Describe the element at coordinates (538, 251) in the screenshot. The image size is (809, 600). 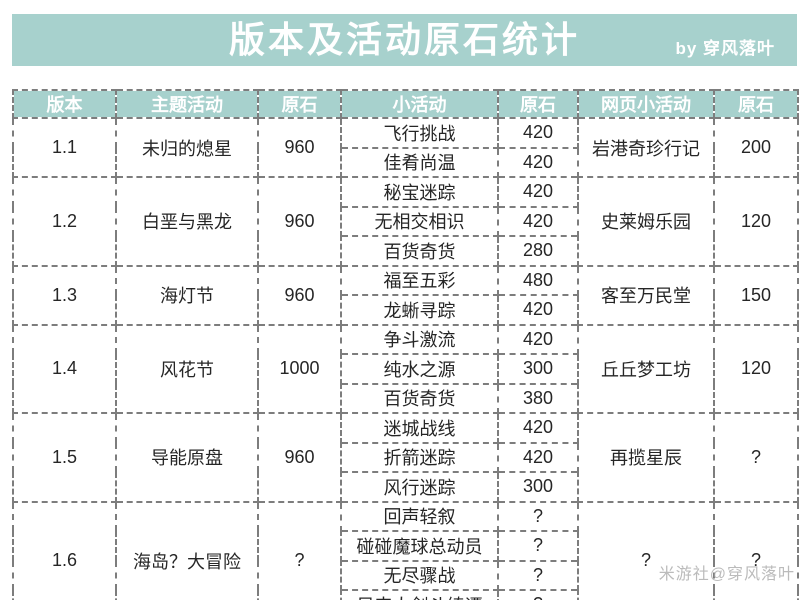
I see `sub-gems-cell: 280` at that location.